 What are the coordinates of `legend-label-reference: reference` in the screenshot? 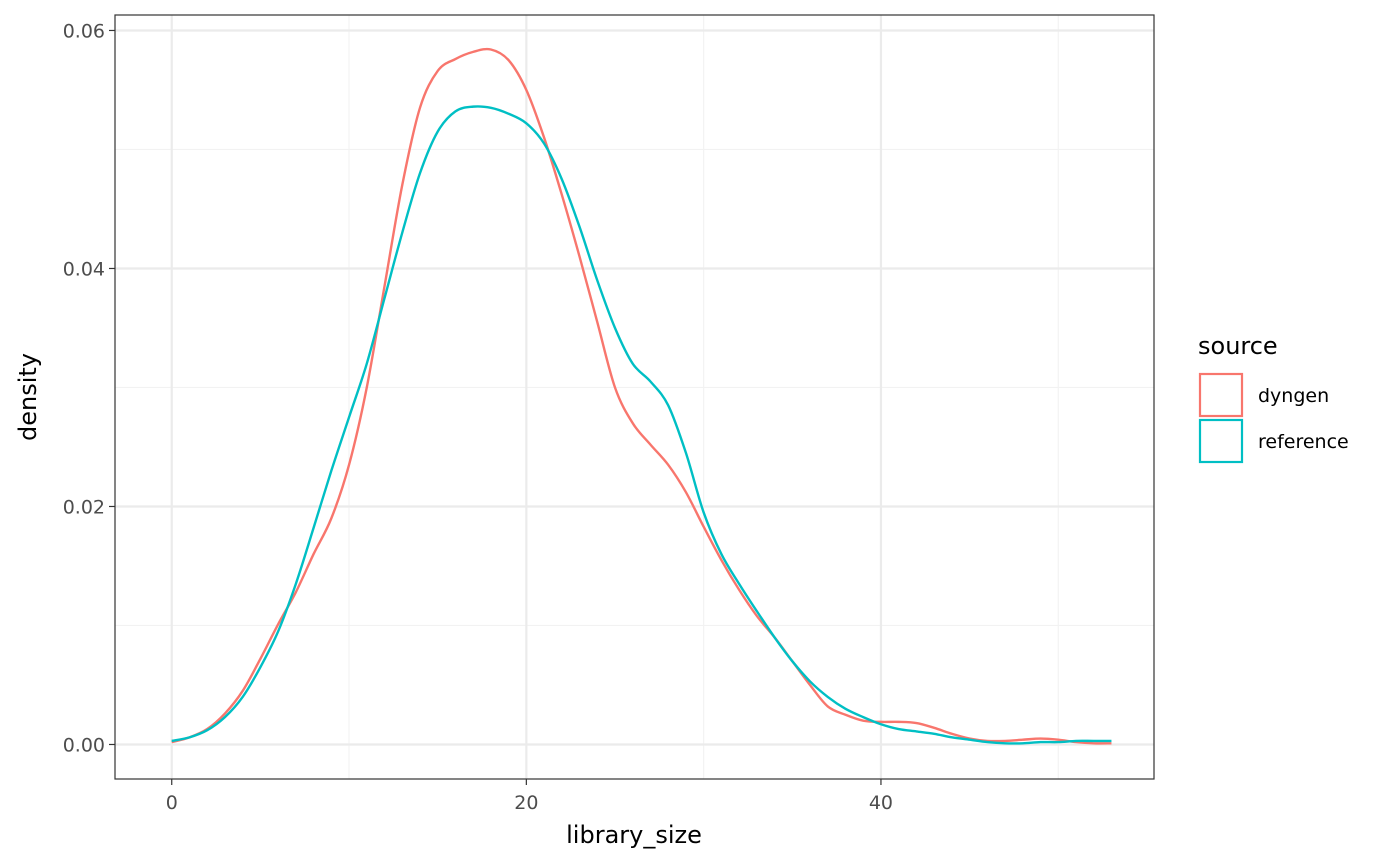 It's located at (1303, 442).